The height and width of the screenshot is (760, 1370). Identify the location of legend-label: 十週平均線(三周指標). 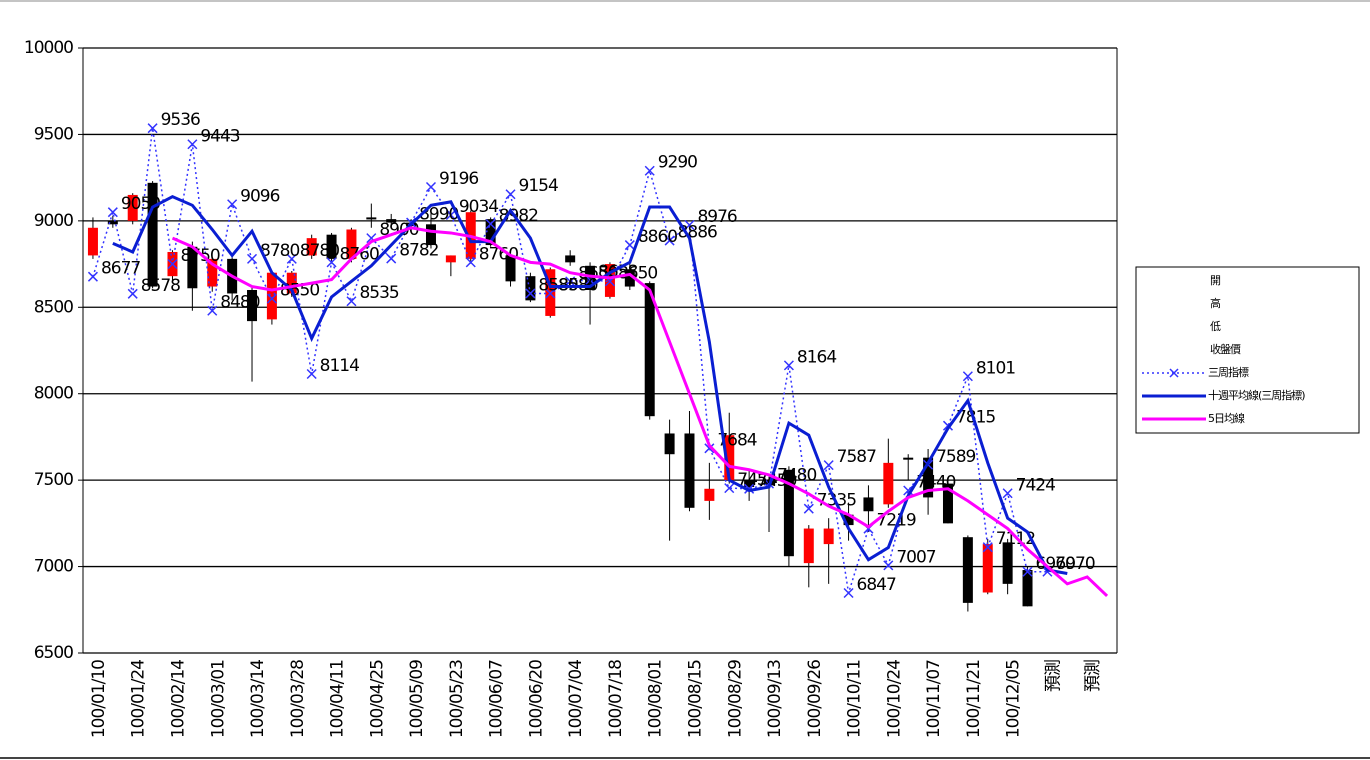
(1256, 395).